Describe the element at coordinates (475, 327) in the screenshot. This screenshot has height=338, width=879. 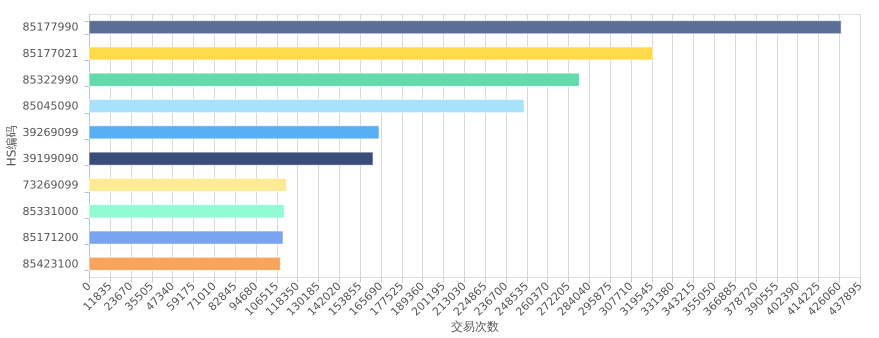
I see `x-axis-title: 交易次数` at that location.